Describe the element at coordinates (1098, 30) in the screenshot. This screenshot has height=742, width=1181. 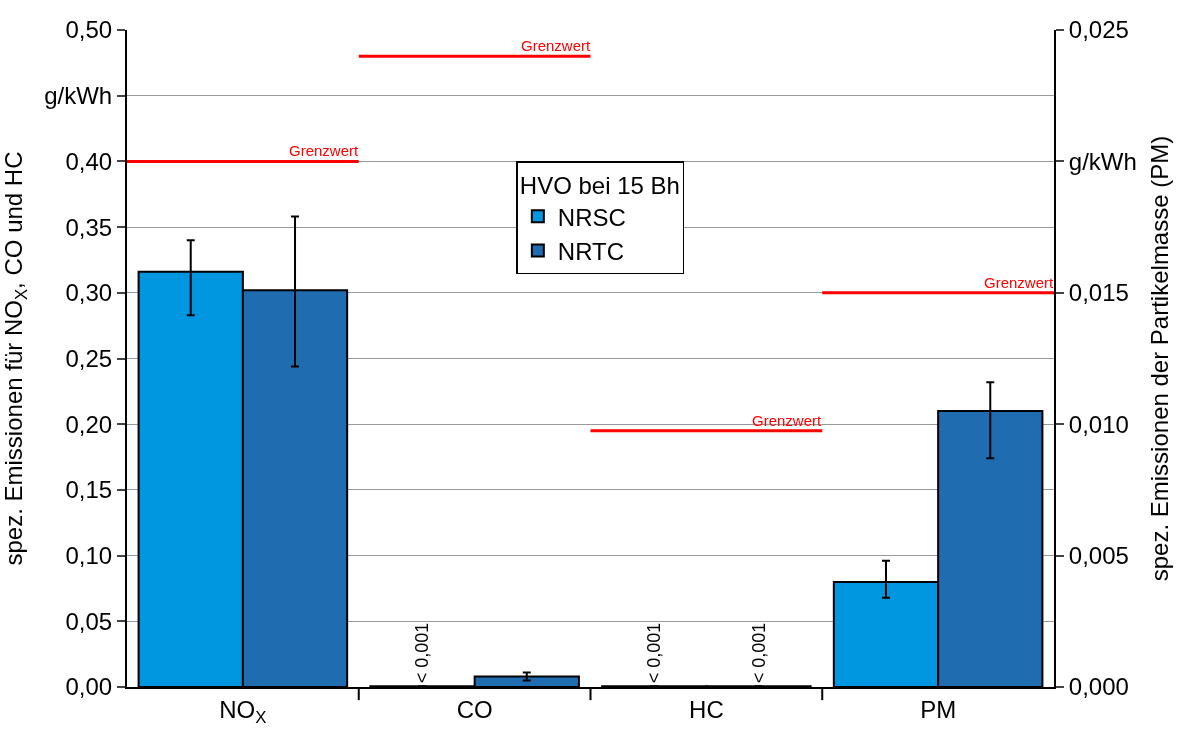
I see `y2-tick-label: 0,025` at that location.